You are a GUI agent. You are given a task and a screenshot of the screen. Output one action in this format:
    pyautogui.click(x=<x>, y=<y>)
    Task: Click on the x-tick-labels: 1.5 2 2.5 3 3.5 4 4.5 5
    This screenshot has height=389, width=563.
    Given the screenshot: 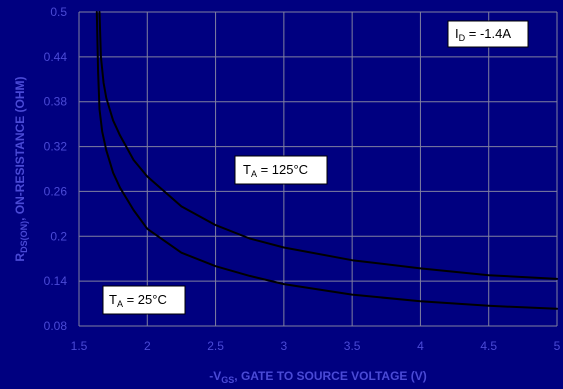 What is the action you would take?
    pyautogui.click(x=316, y=346)
    